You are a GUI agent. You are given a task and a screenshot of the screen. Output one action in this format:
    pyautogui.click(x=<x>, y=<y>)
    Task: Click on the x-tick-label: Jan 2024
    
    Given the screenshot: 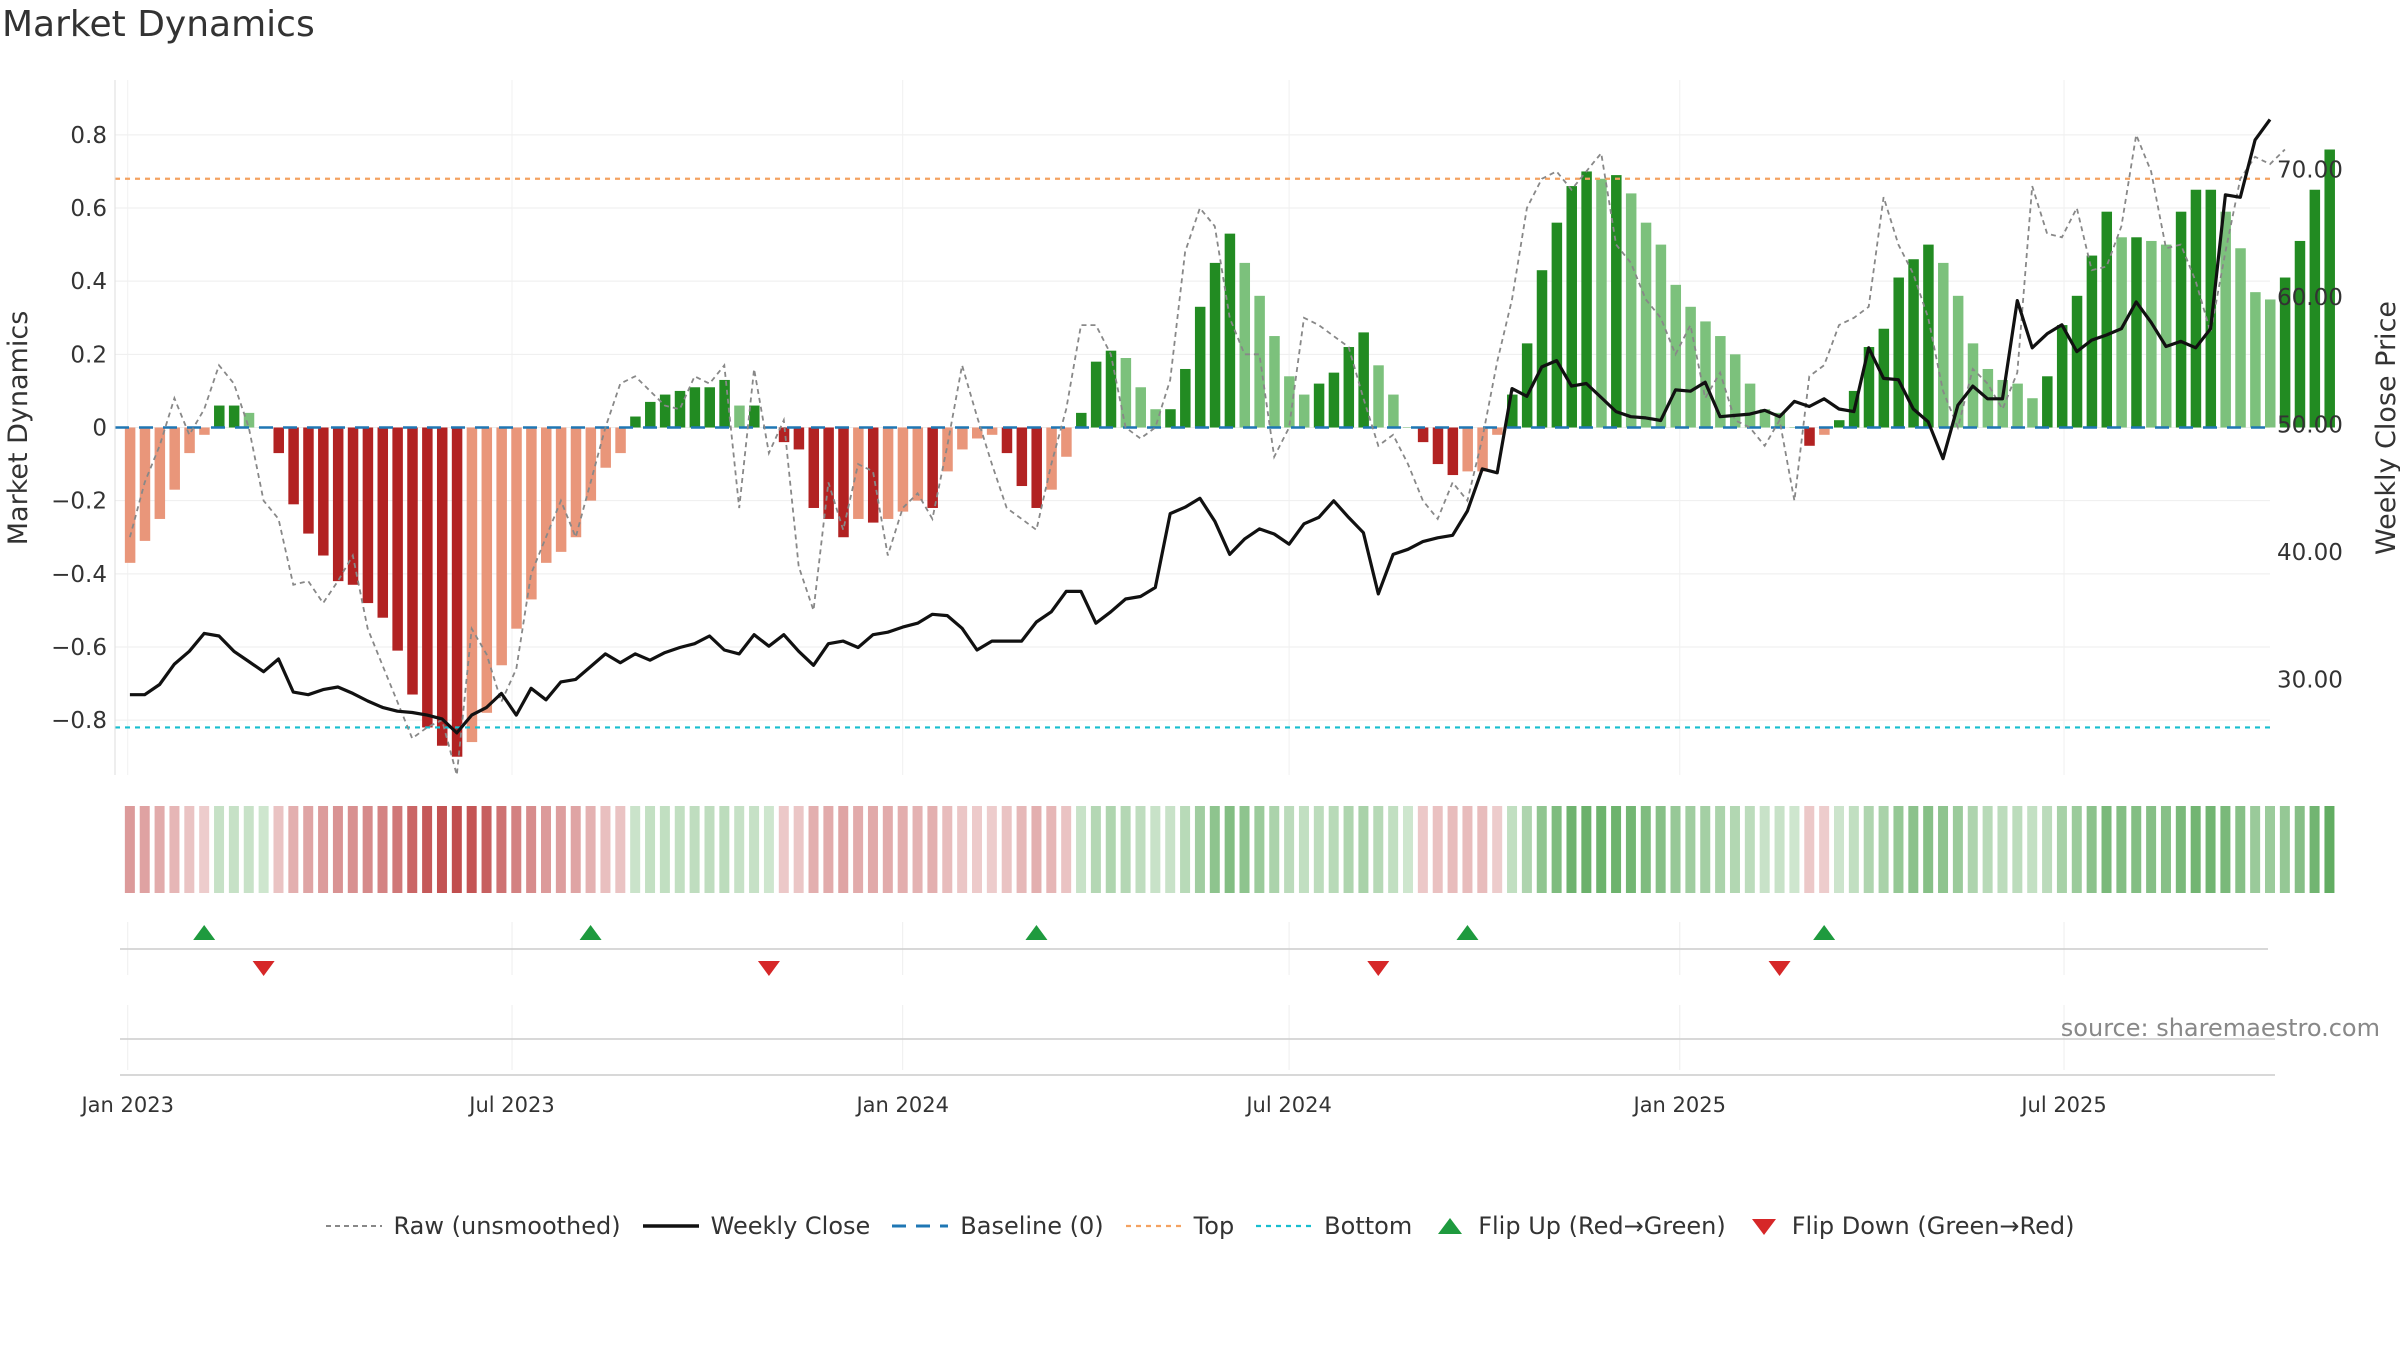 What is the action you would take?
    pyautogui.click(x=901, y=1105)
    